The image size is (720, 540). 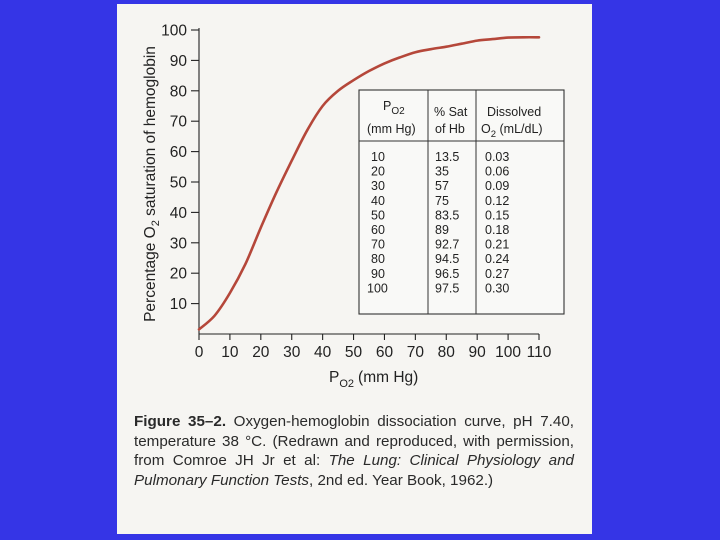 What do you see at coordinates (199, 352) in the screenshot?
I see `x-tick-label: 0` at bounding box center [199, 352].